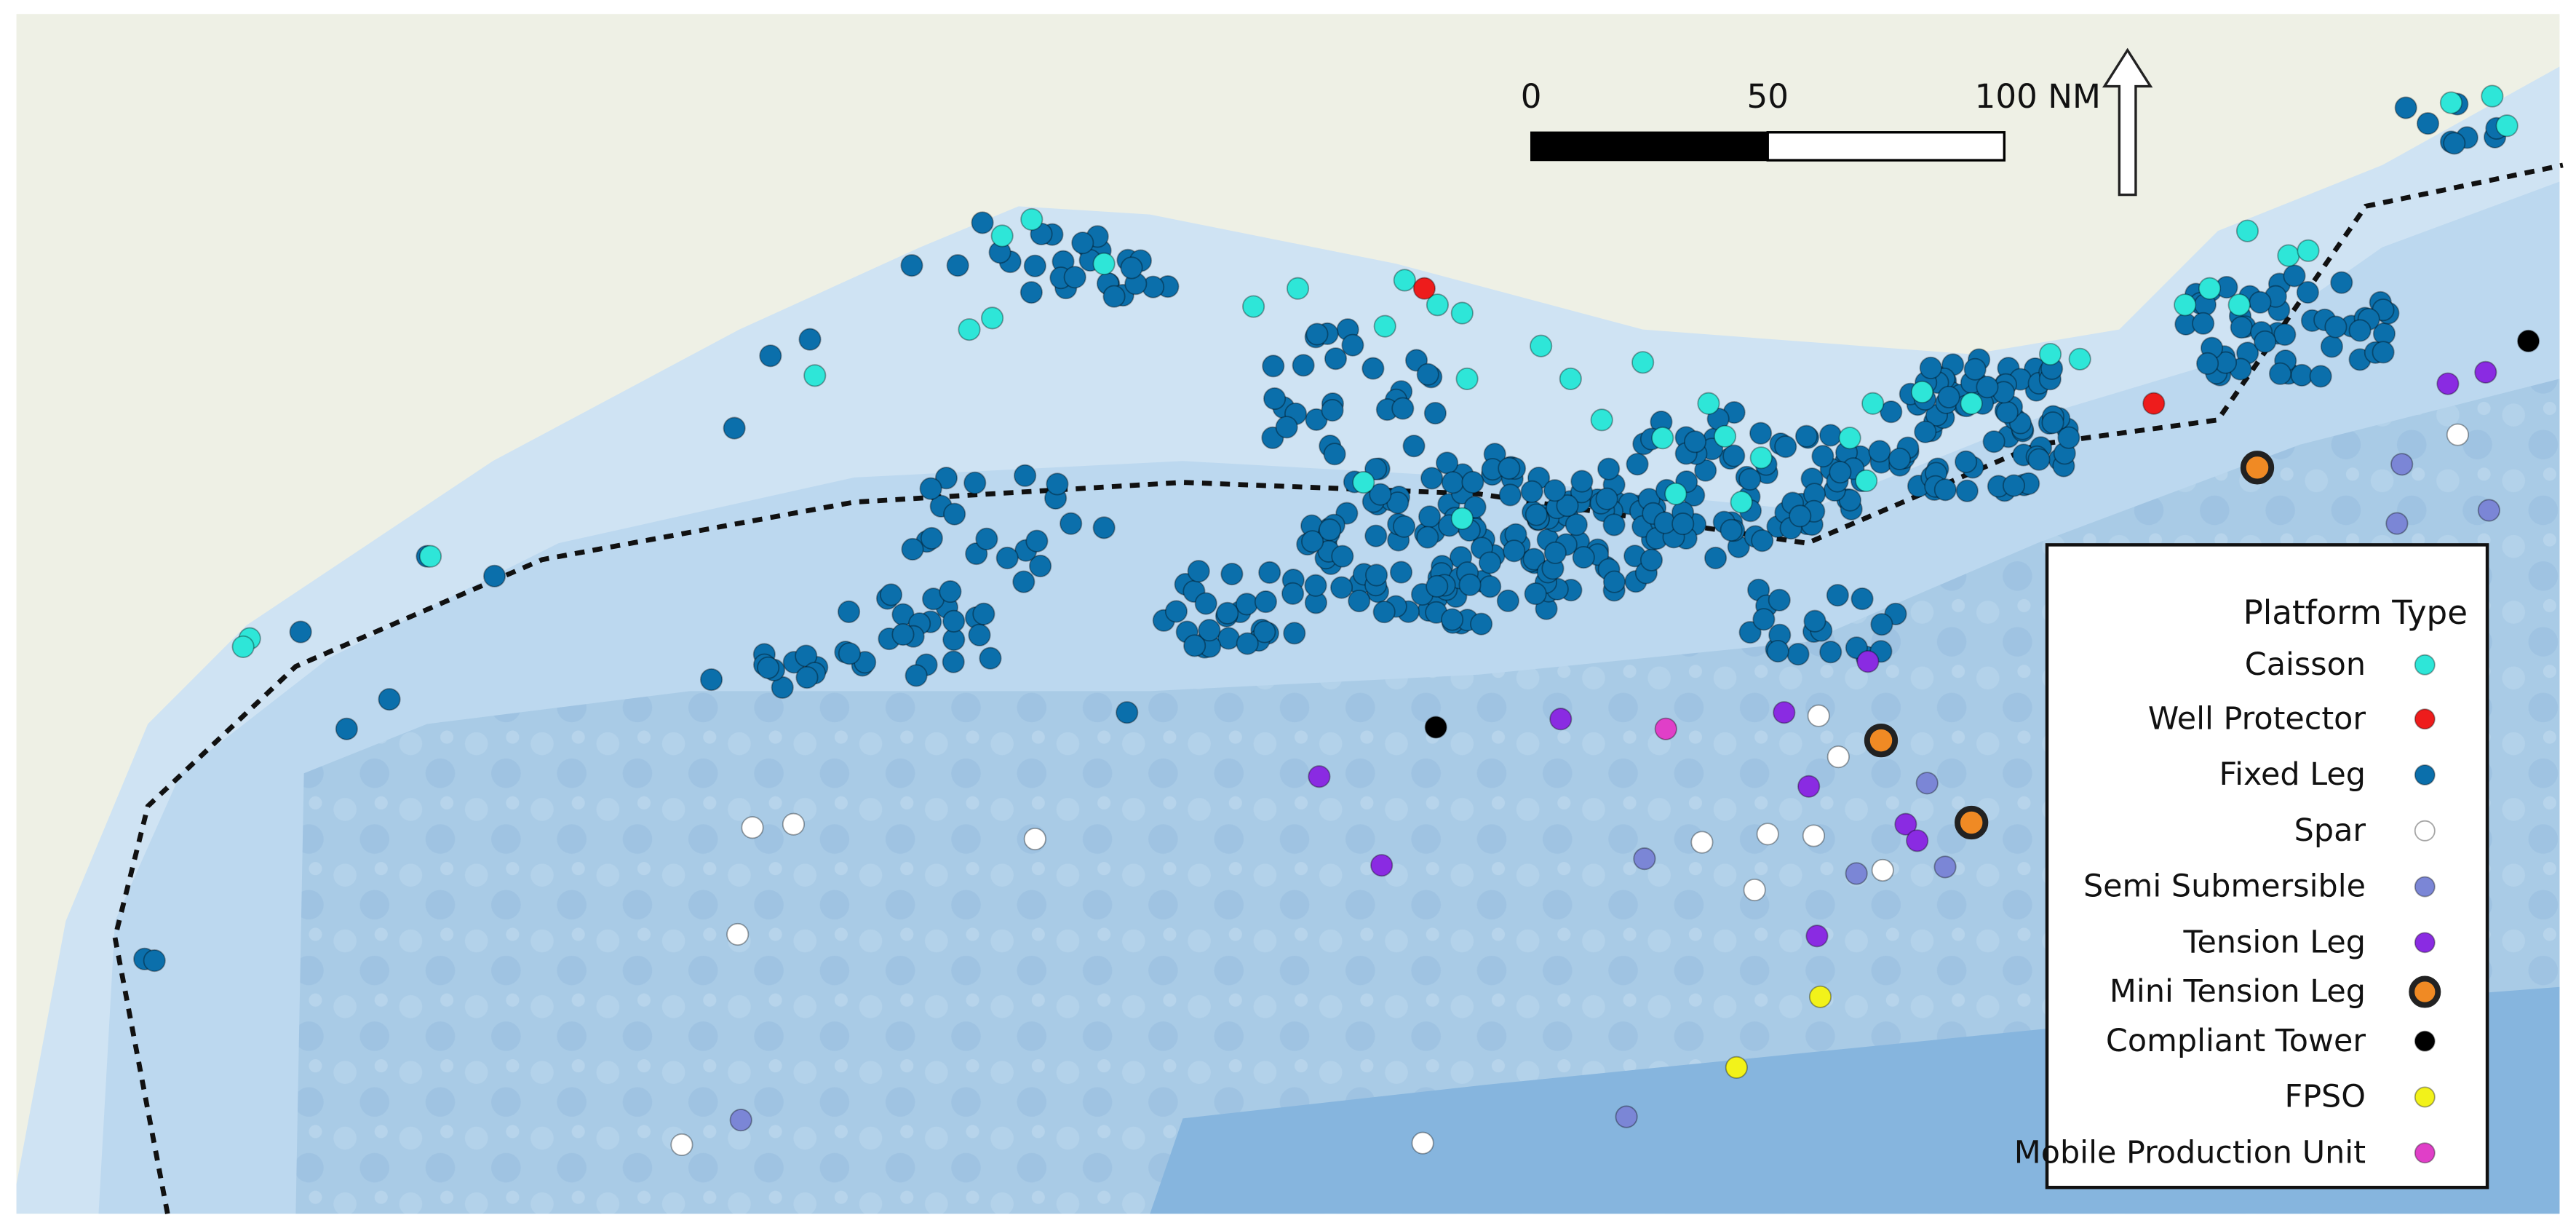  Describe the element at coordinates (2355, 612) in the screenshot. I see `legend-title: Platform Type` at that location.